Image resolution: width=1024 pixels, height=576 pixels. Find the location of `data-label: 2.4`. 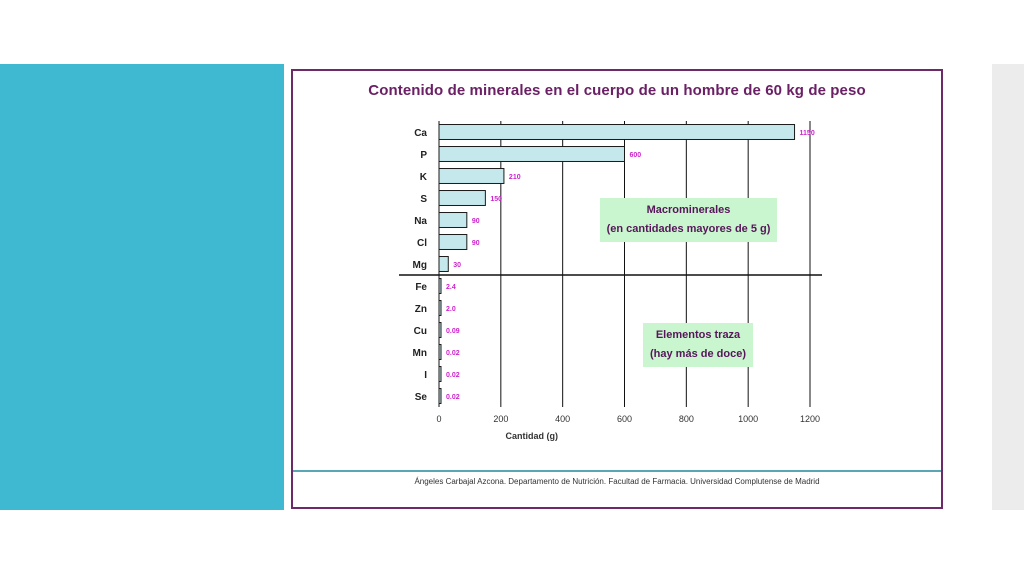

data-label: 2.4 is located at coordinates (451, 287).